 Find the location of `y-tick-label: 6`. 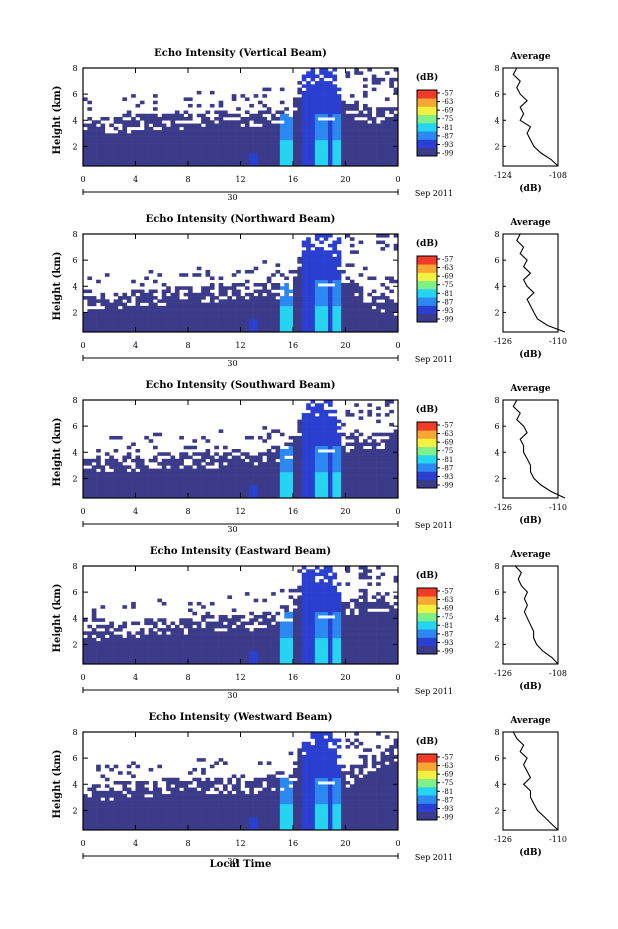

y-tick-label: 6 is located at coordinates (74, 426).